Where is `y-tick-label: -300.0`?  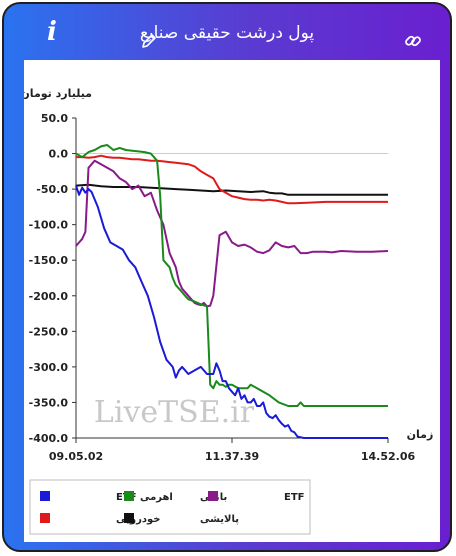
y-tick-label: -300.0 is located at coordinates (49, 367).